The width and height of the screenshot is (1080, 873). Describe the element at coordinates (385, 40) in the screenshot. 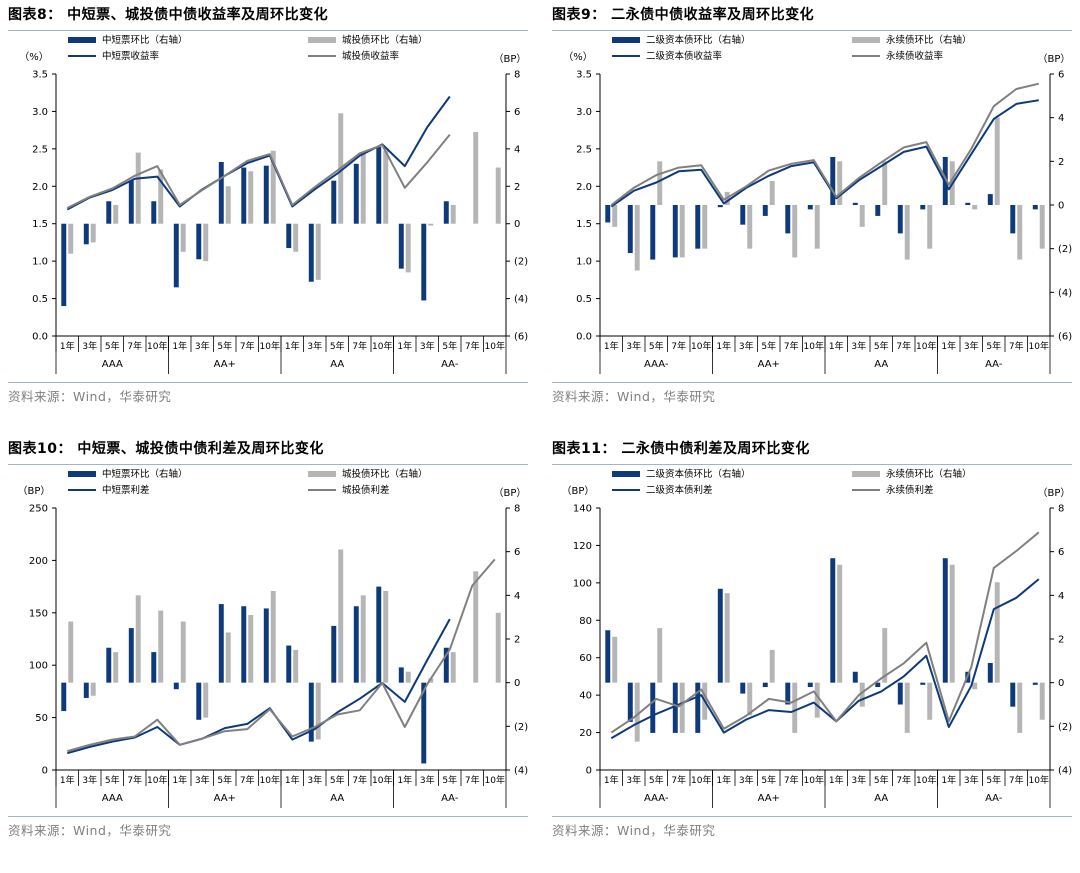

I see `legend-label: 城投债环比（右轴）` at that location.